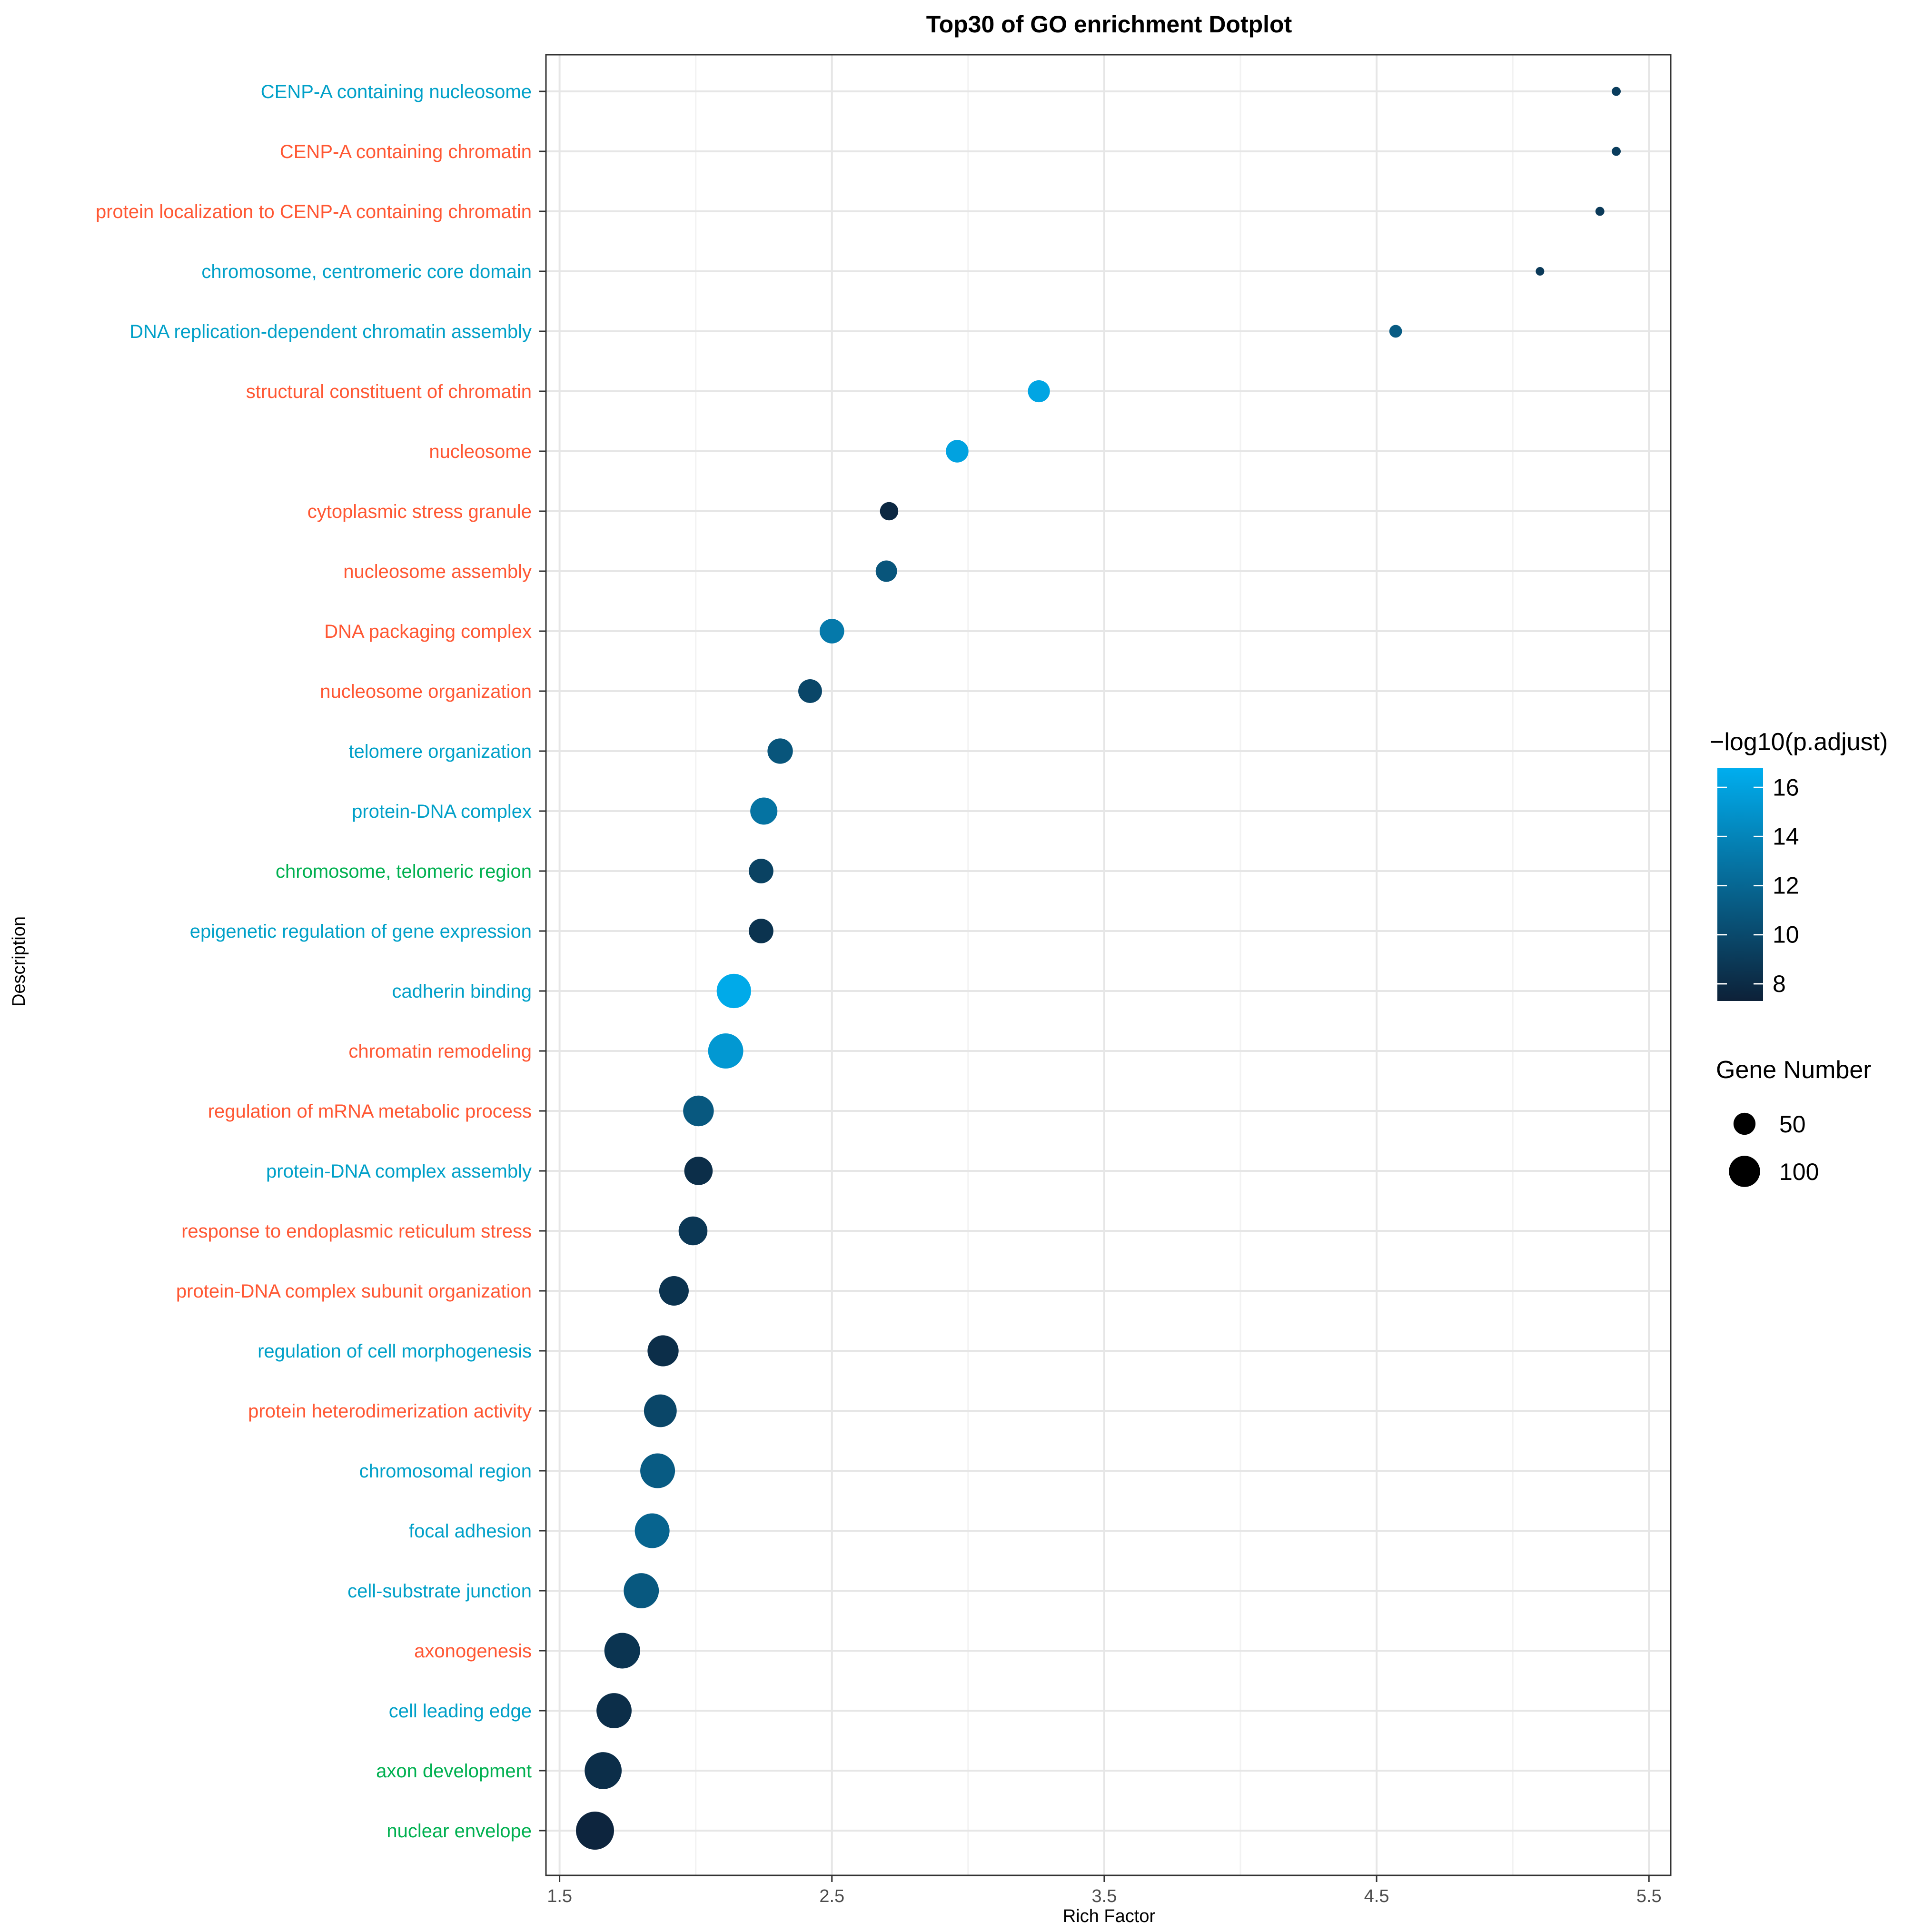 This screenshot has width=1913, height=1932. What do you see at coordinates (1649, 1896) in the screenshot?
I see `x-tick-label: 5.5` at bounding box center [1649, 1896].